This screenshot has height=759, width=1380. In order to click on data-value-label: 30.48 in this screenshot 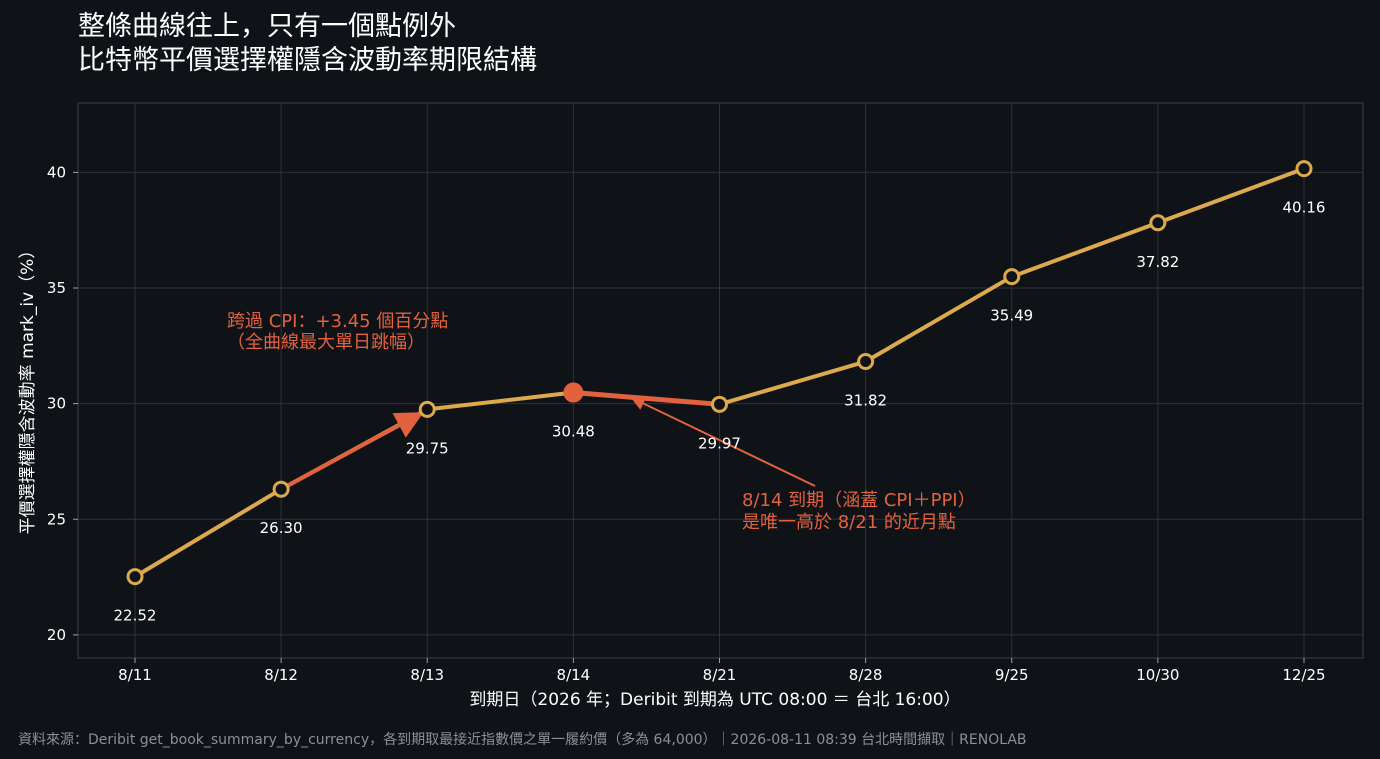, I will do `click(573, 432)`.